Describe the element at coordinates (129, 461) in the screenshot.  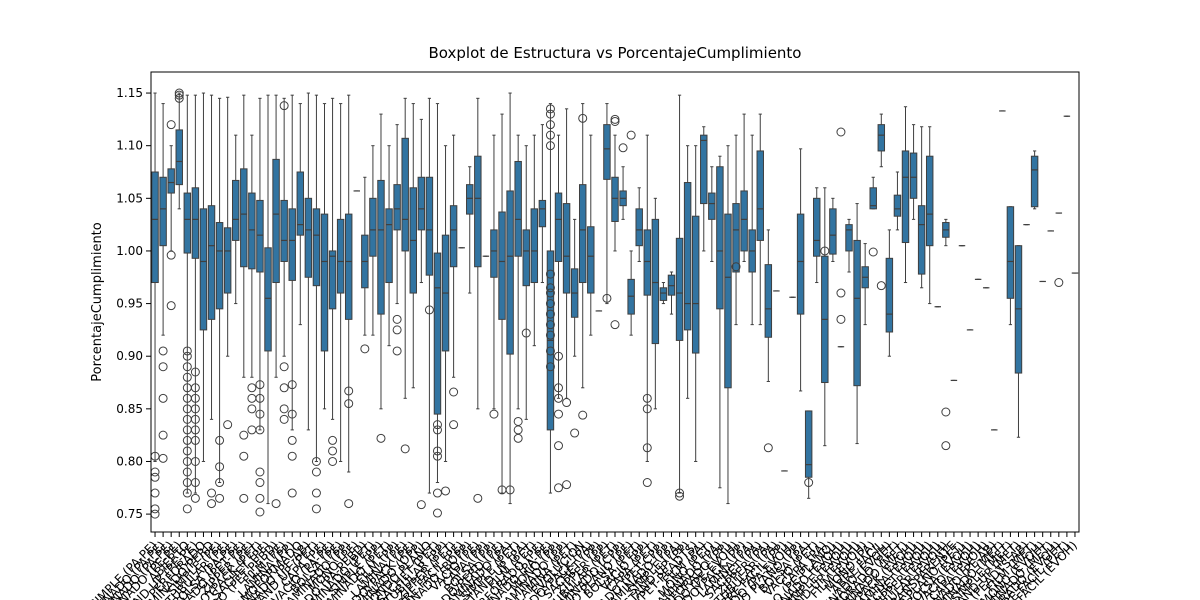
I see `y-tick-label: 0.80` at that location.